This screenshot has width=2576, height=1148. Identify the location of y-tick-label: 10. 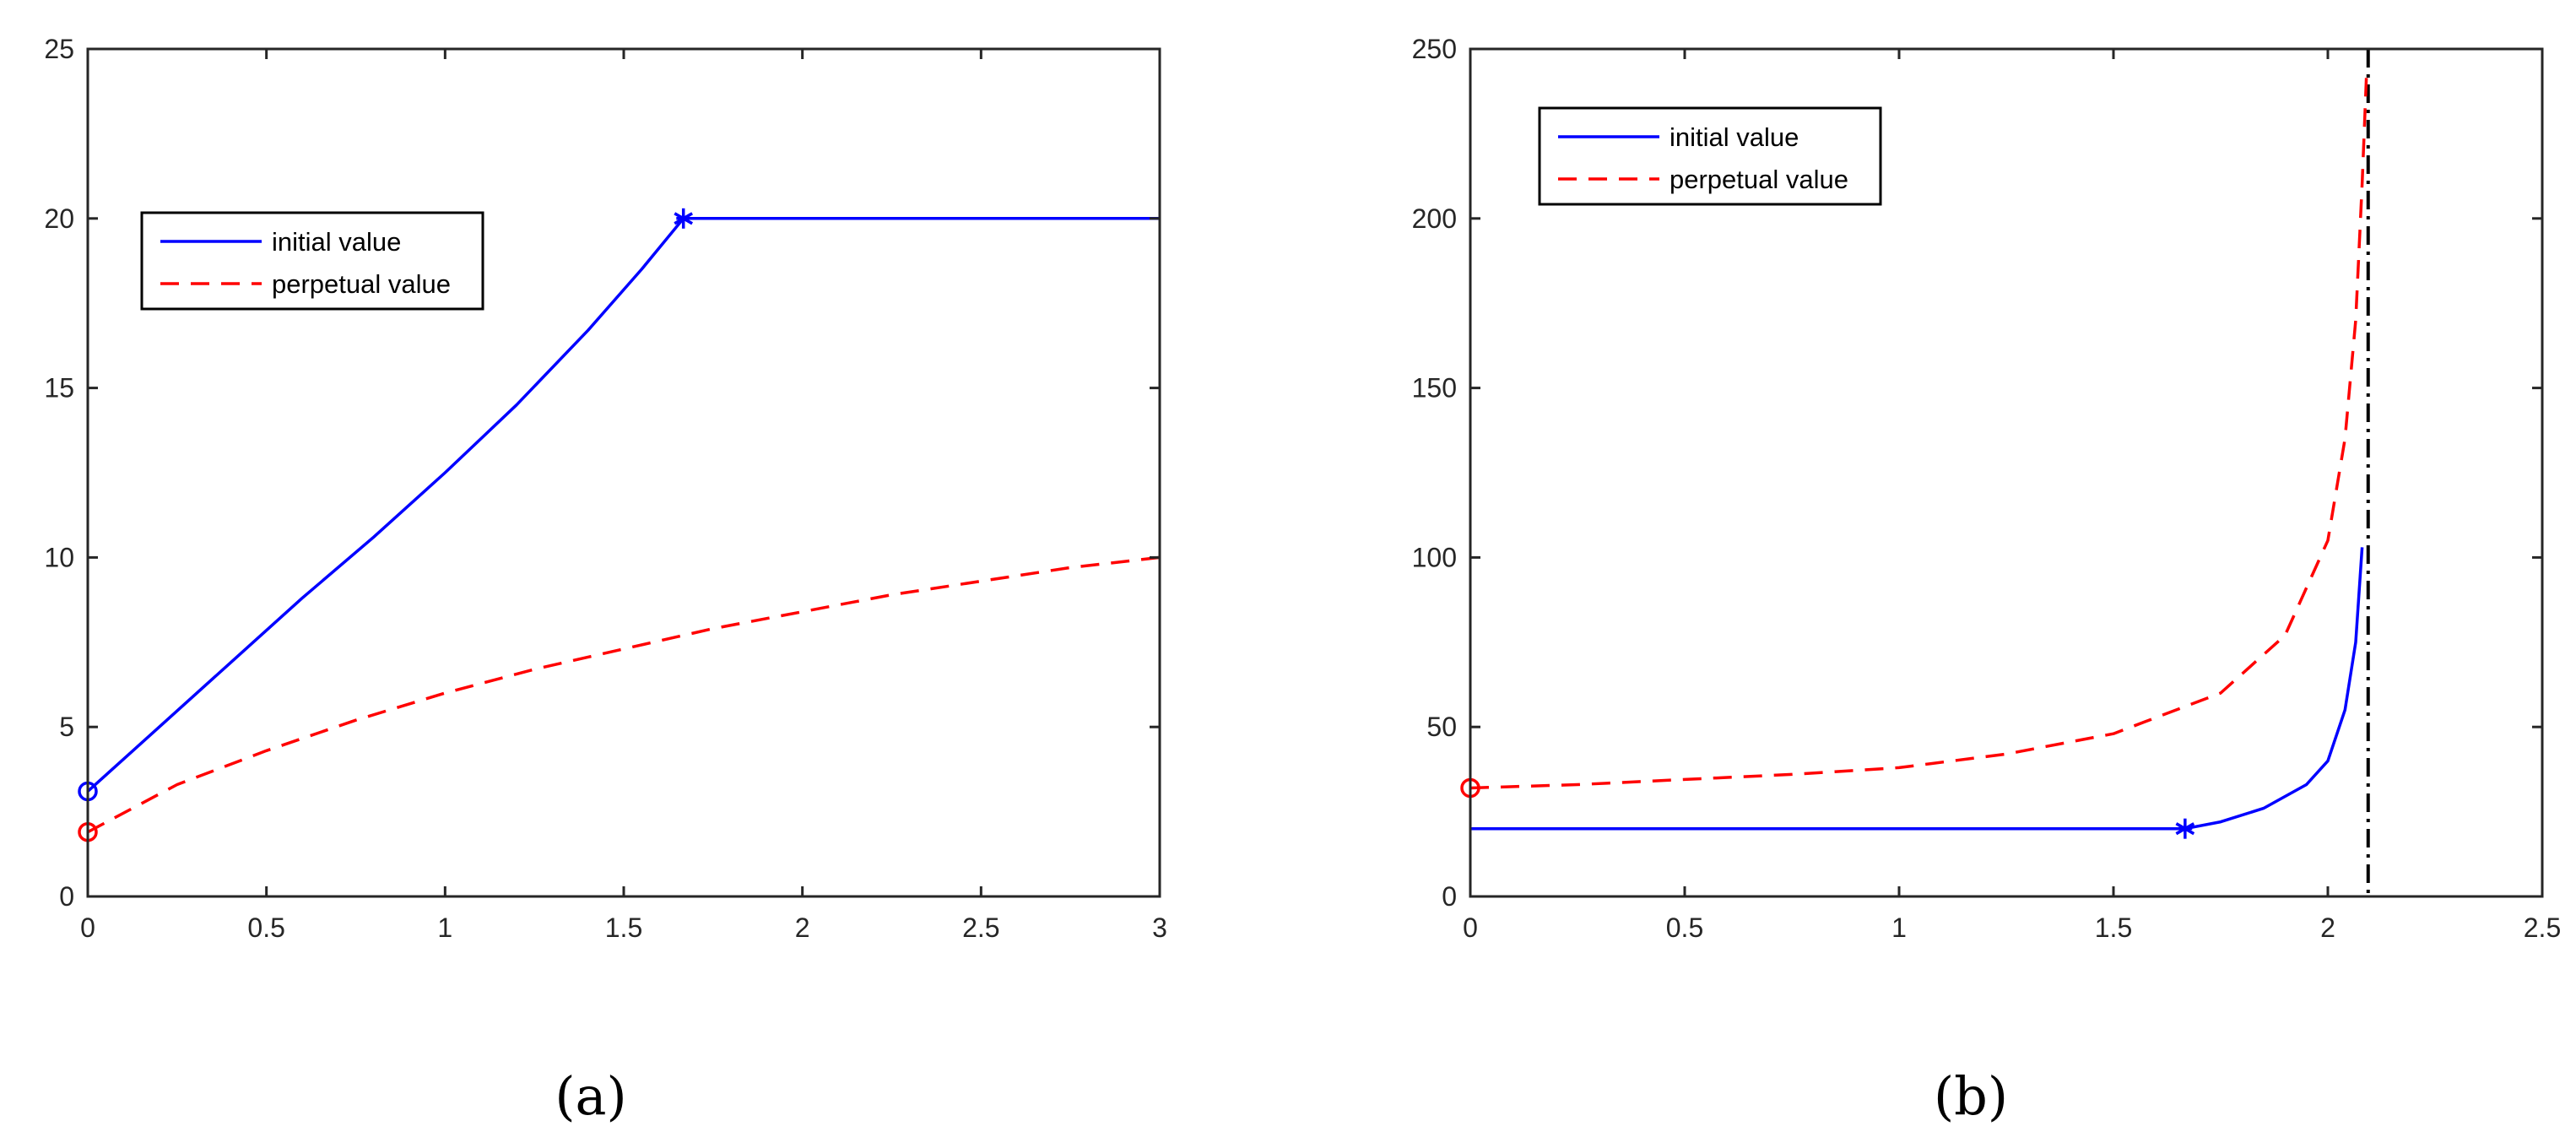
(59, 557).